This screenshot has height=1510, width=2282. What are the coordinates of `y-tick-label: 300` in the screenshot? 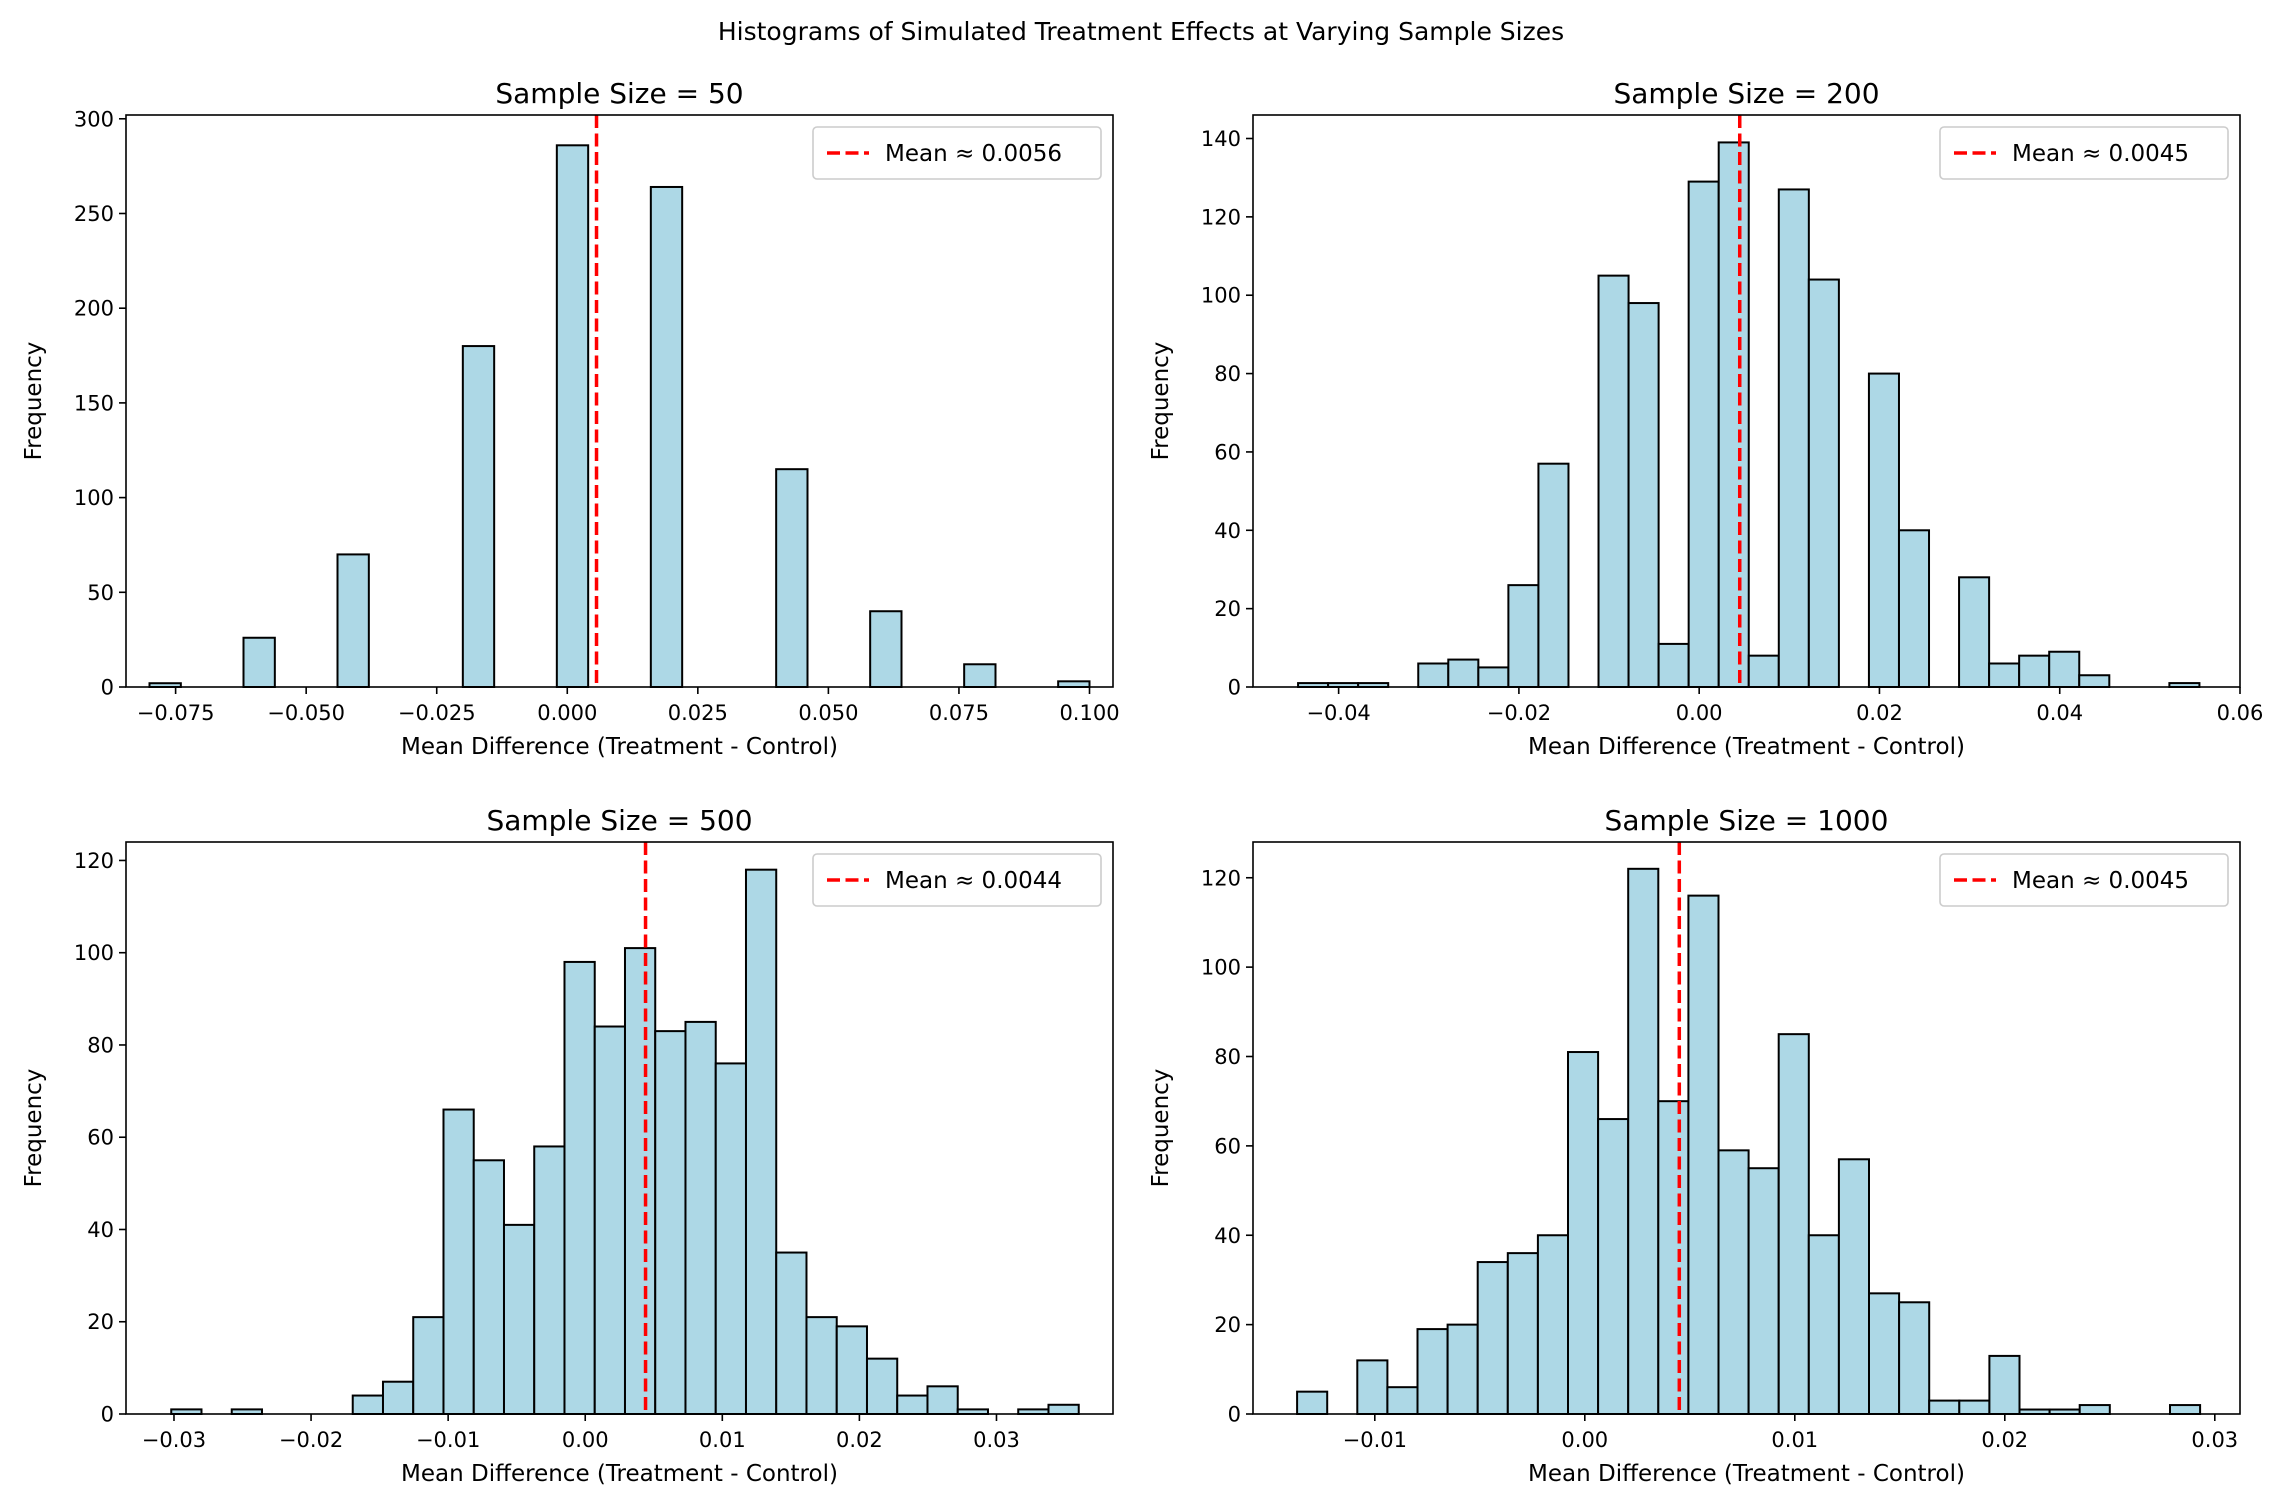 It's located at (94, 119).